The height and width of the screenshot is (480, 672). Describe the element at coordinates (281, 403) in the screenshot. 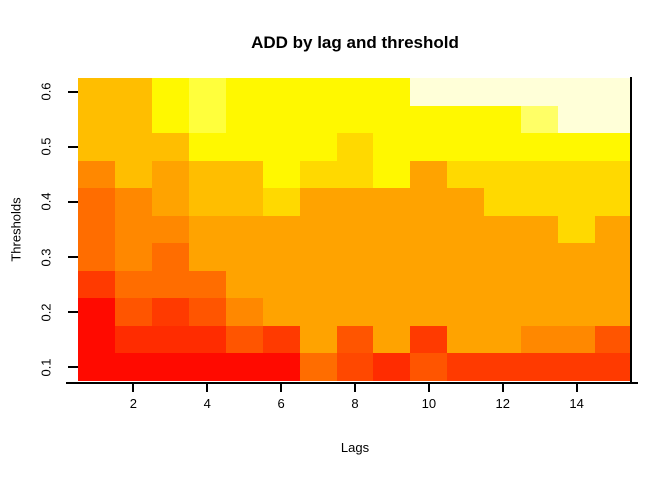

I see `x-tick-label: 6` at that location.